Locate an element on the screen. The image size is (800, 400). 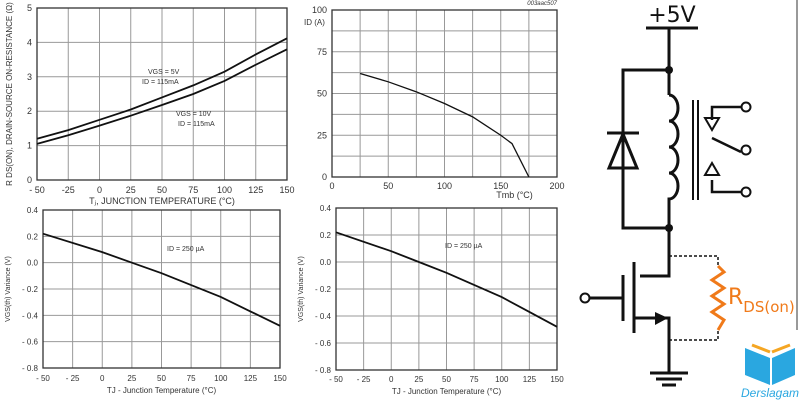
annotation: VGS = 5V is located at coordinates (164, 72).